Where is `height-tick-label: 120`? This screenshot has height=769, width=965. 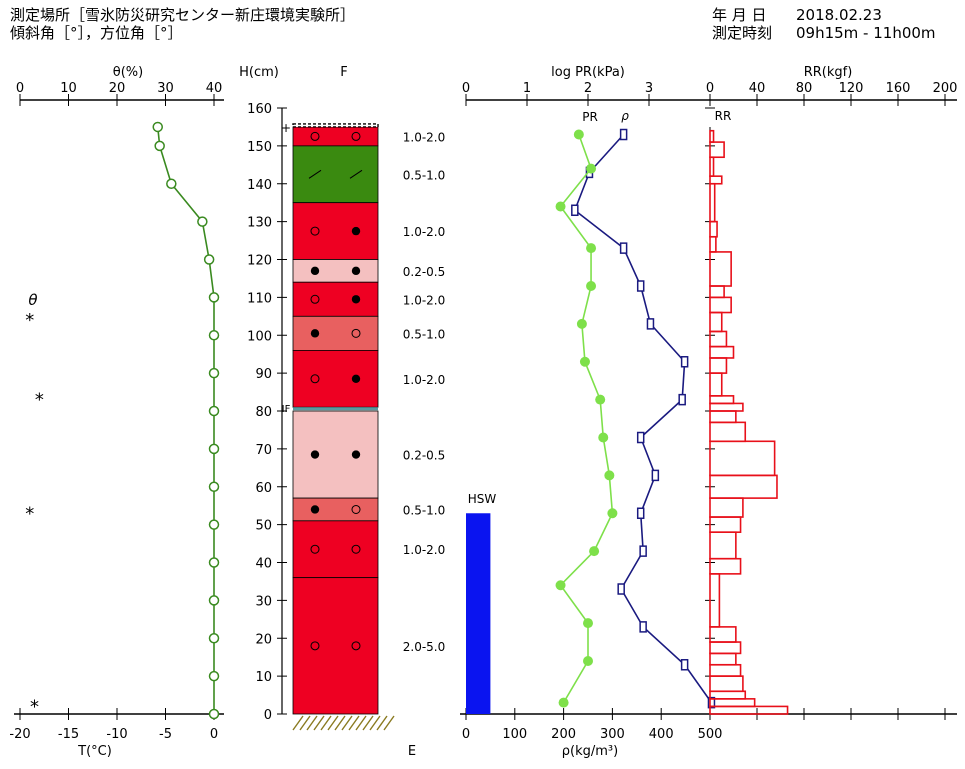 height-tick-label: 120 is located at coordinates (259, 261).